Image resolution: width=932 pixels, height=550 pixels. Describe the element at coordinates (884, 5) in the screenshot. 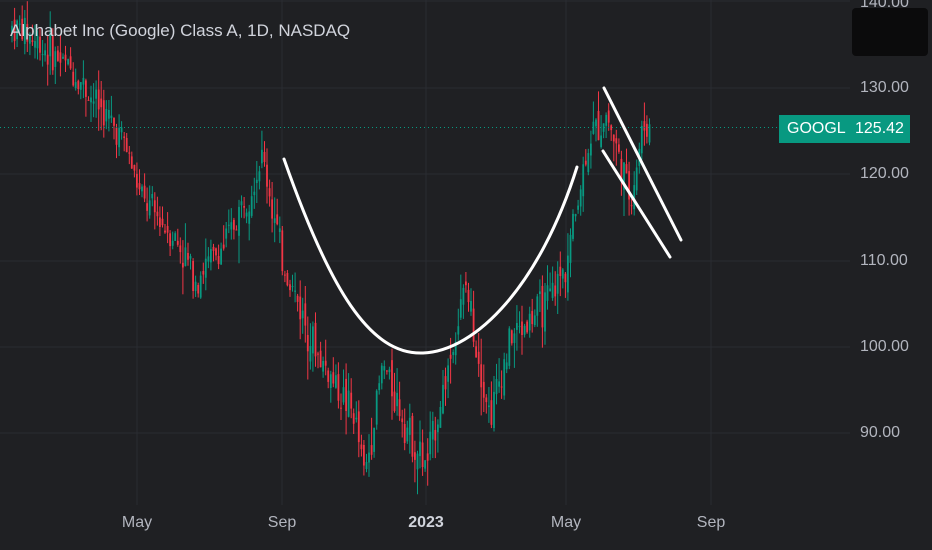

I see `y-tick-label: 140.00` at that location.